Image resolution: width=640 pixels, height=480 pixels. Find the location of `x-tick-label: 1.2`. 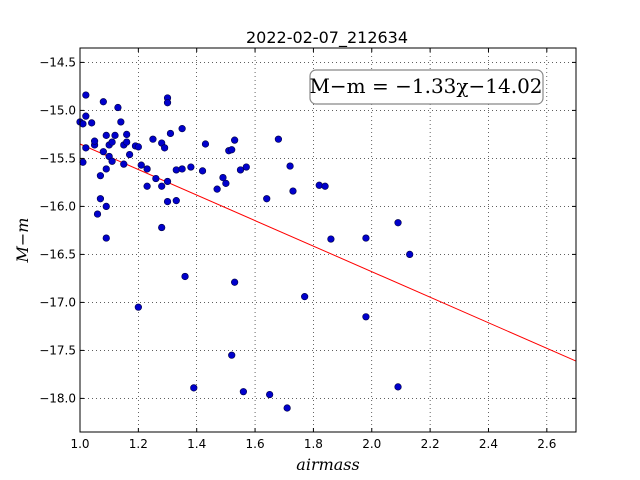

x-tick-label: 1.2 is located at coordinates (138, 444).